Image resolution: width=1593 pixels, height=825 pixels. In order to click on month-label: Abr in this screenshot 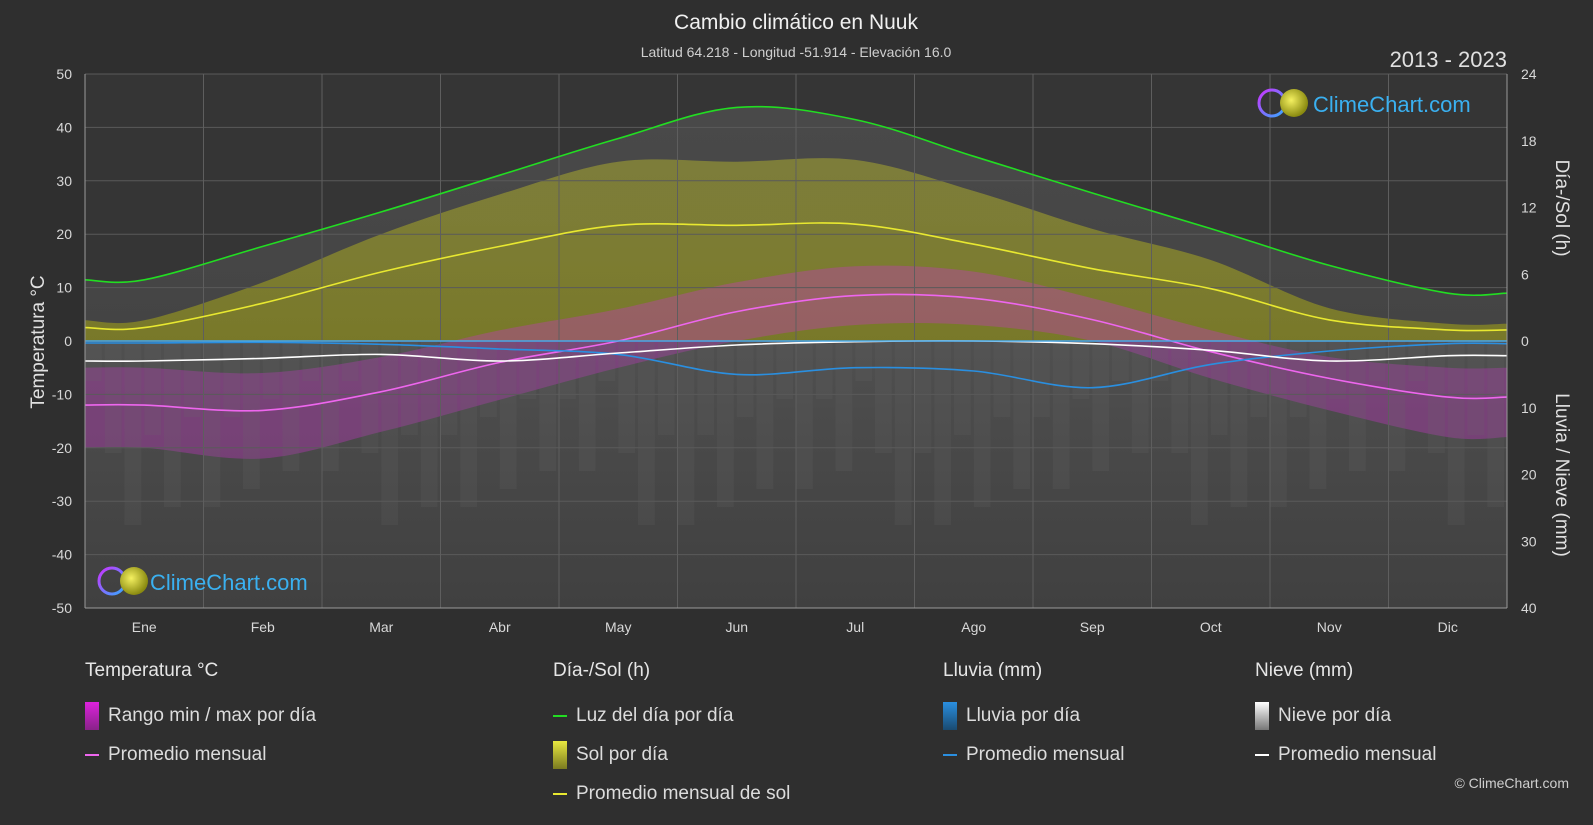, I will do `click(500, 627)`.